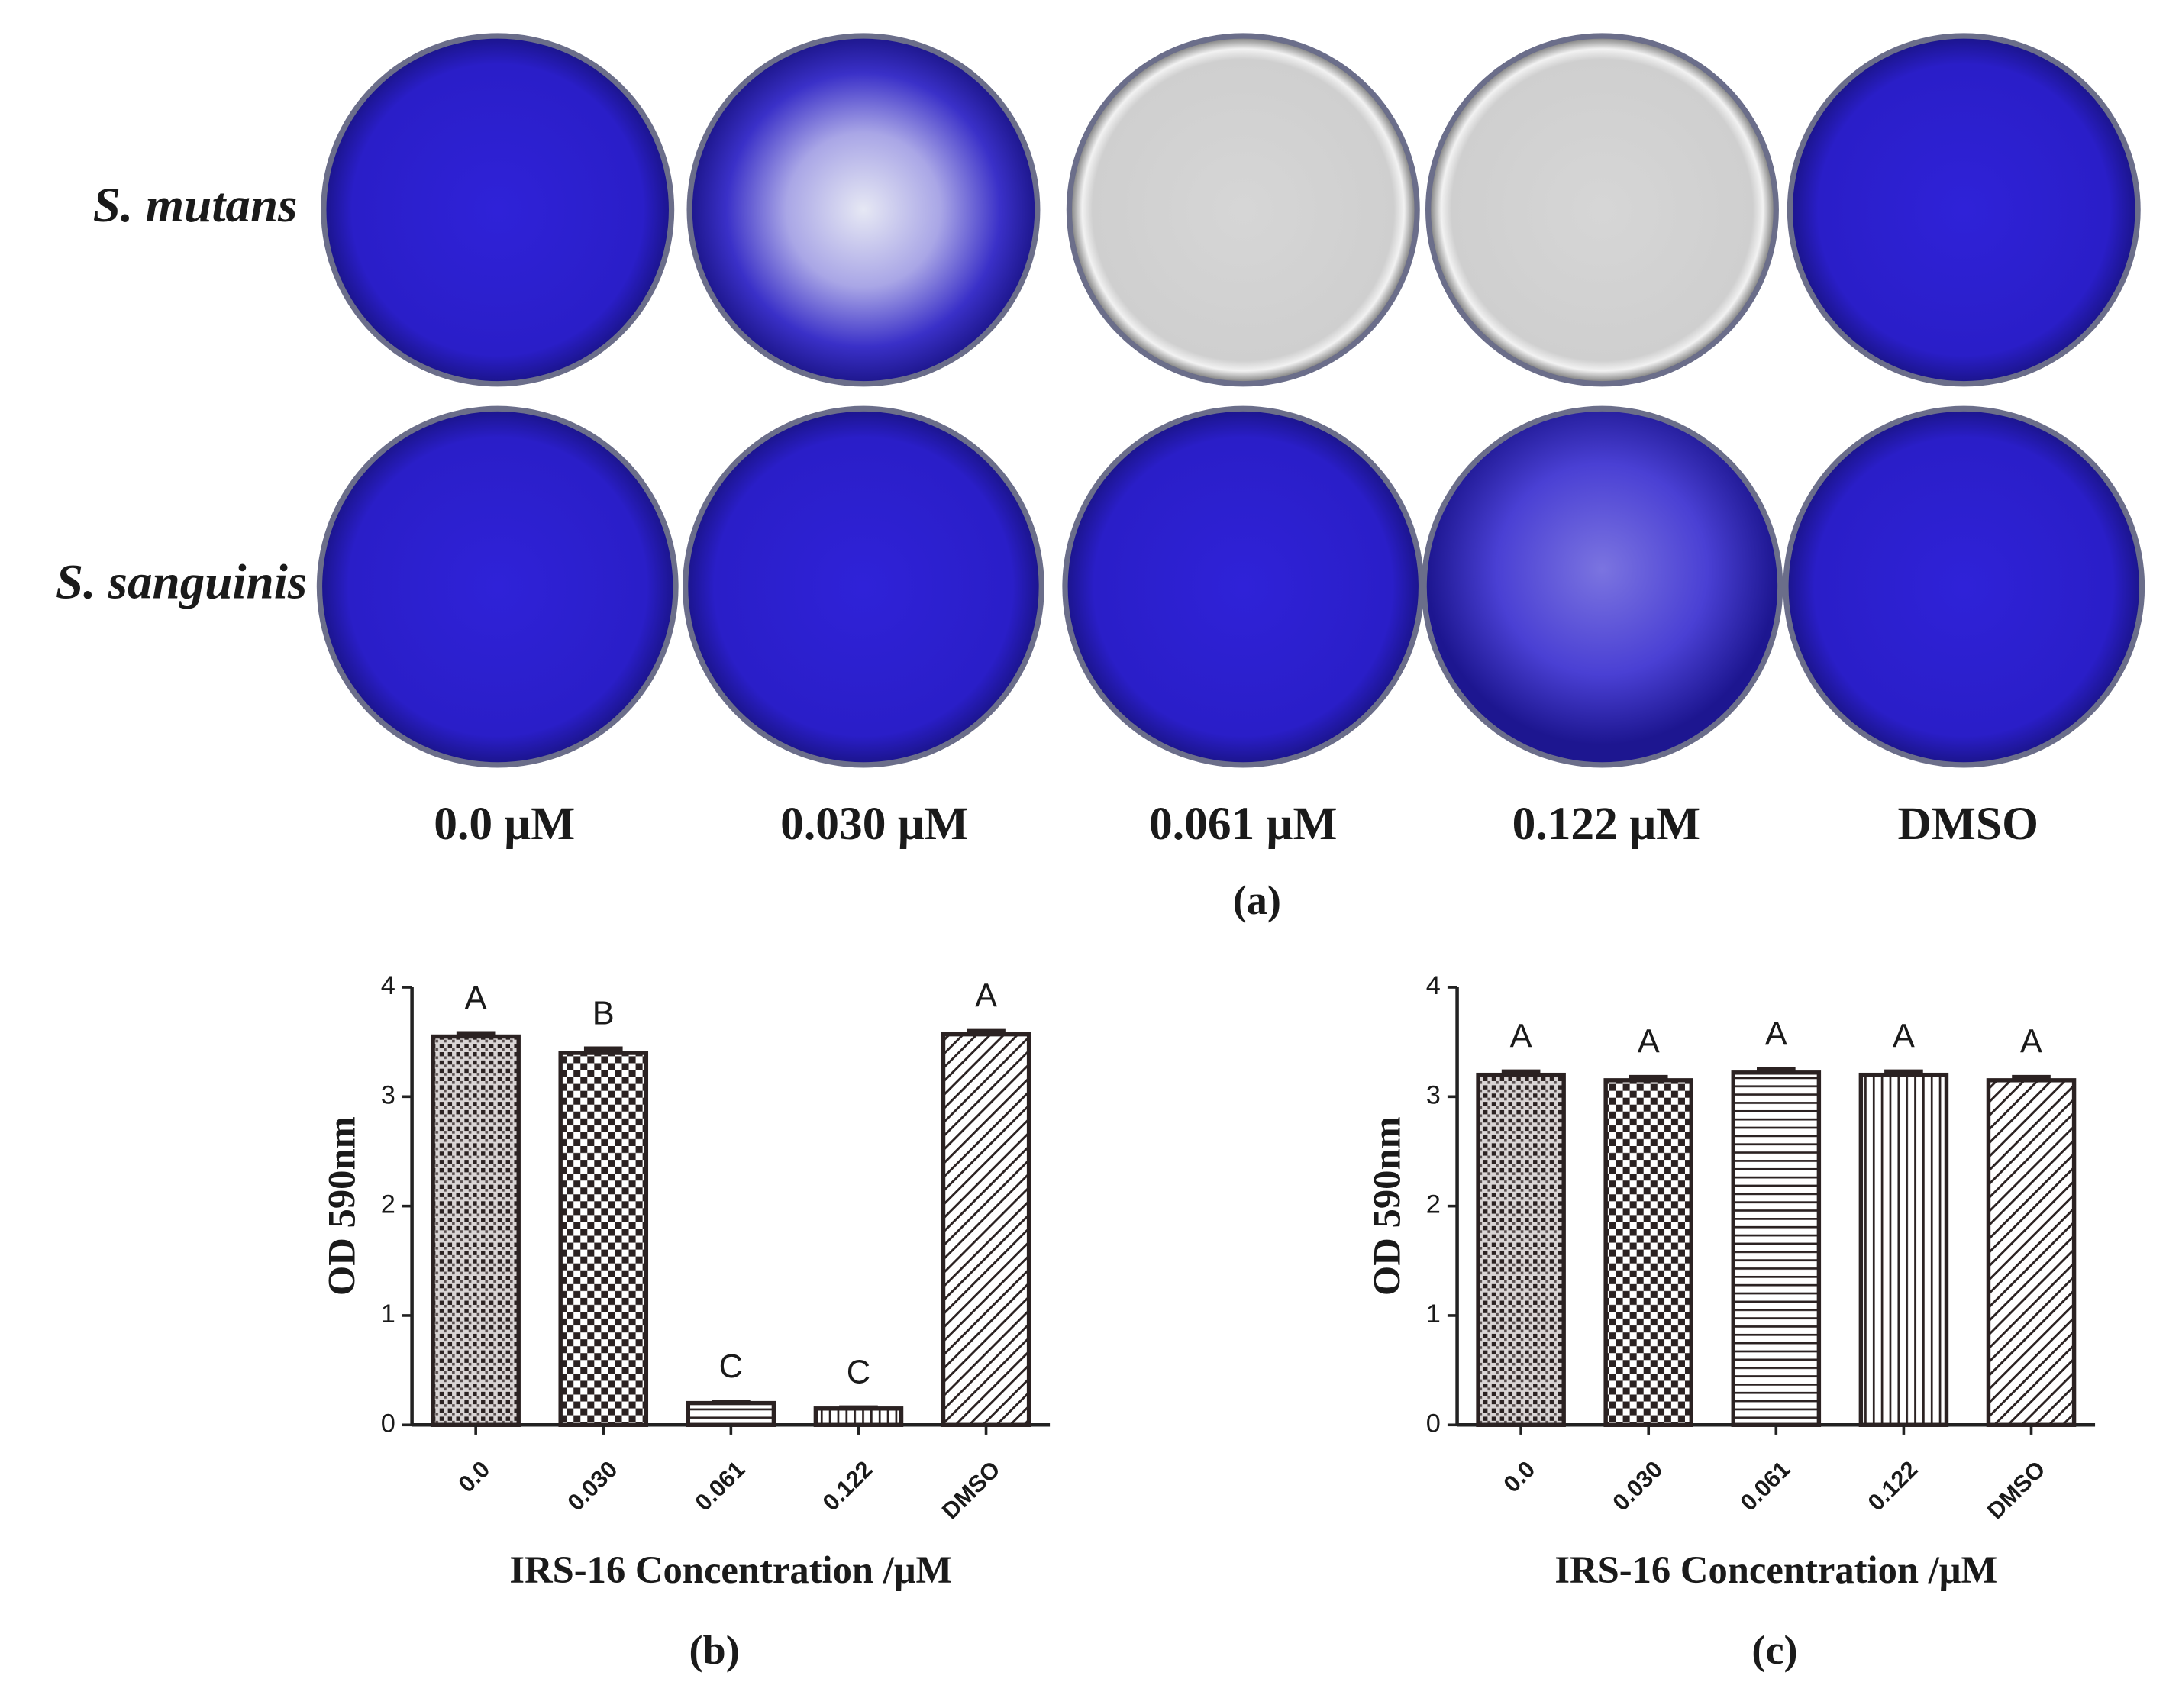  I want to click on column-label: 0.061 μM, so click(1243, 824).